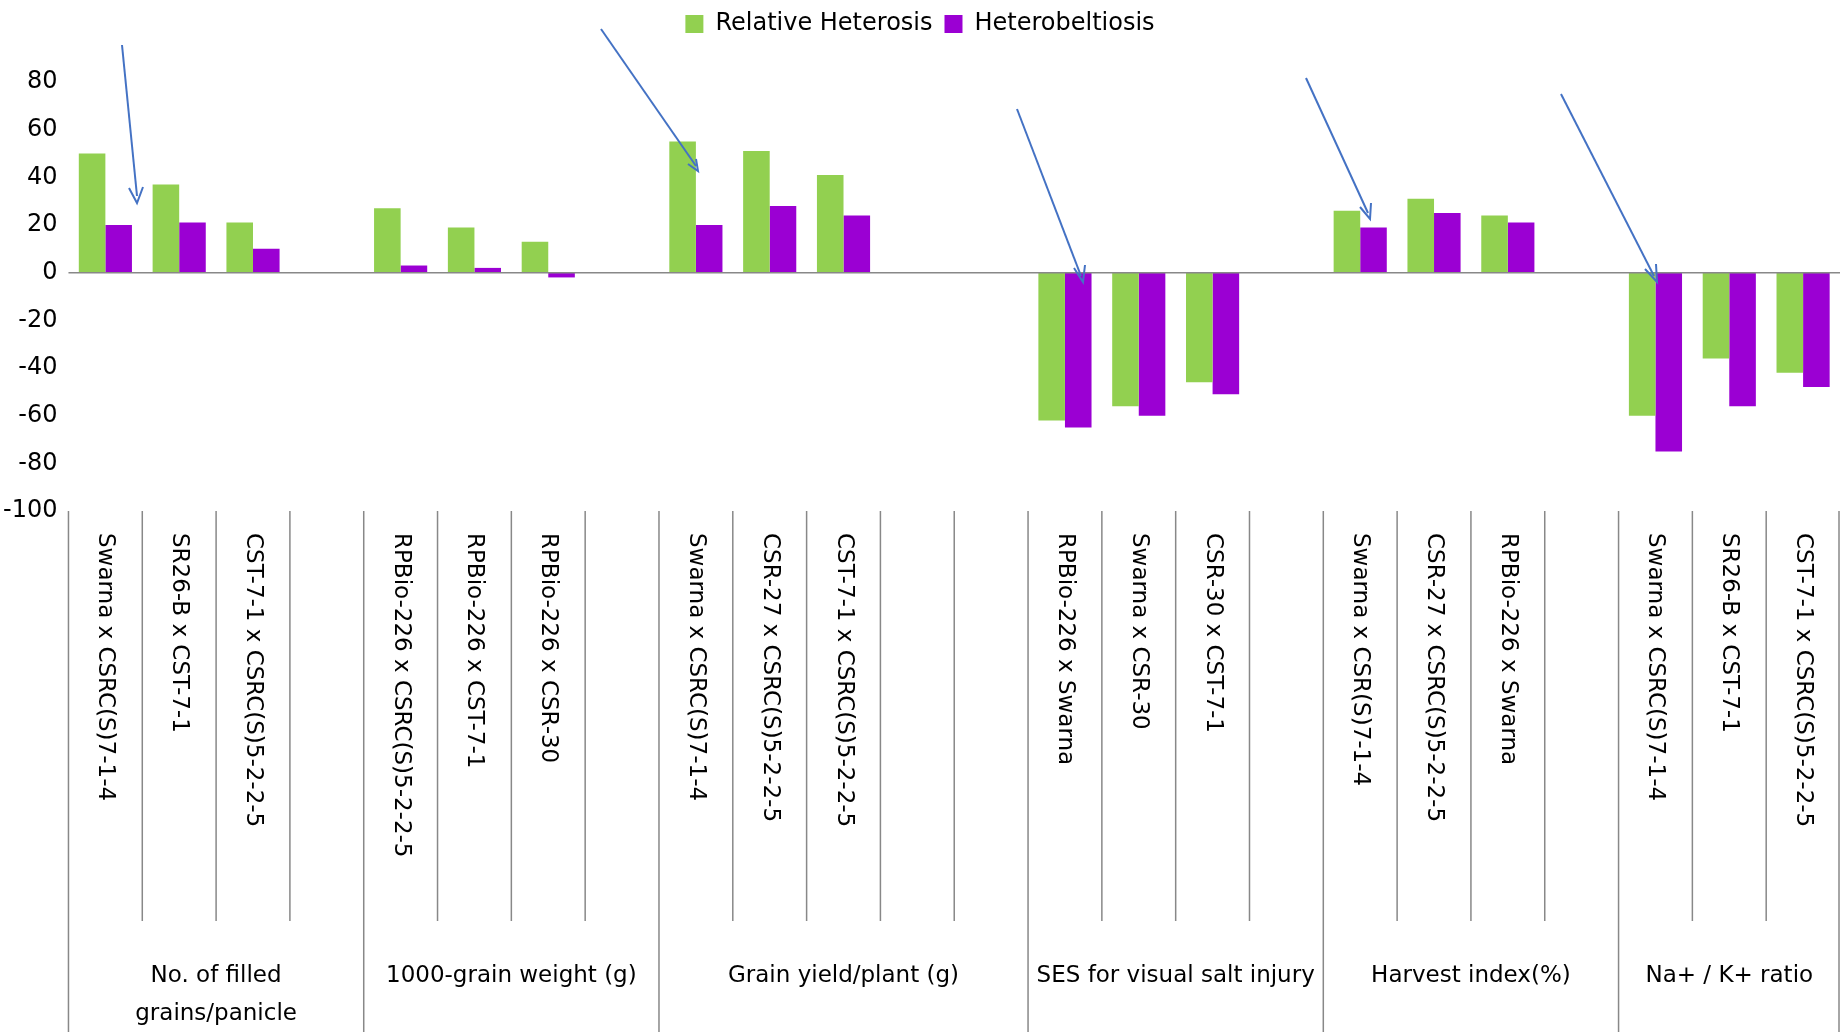 This screenshot has height=1032, width=1842. I want to click on x-tick-label: RPBio-226 x CST-7-1, so click(476, 651).